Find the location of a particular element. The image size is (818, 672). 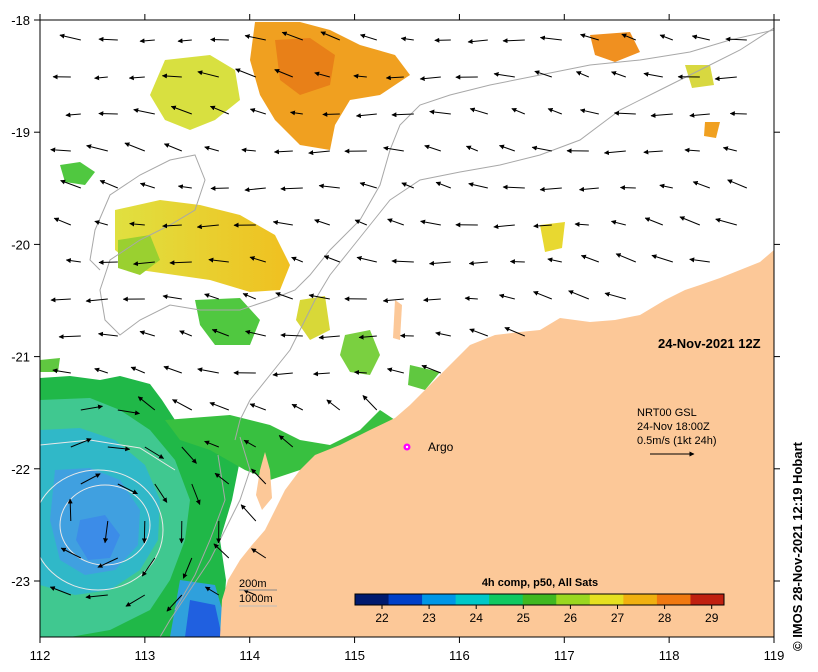

current-legend-line3: 0.5m/s (1kt 24h) is located at coordinates (676, 441).